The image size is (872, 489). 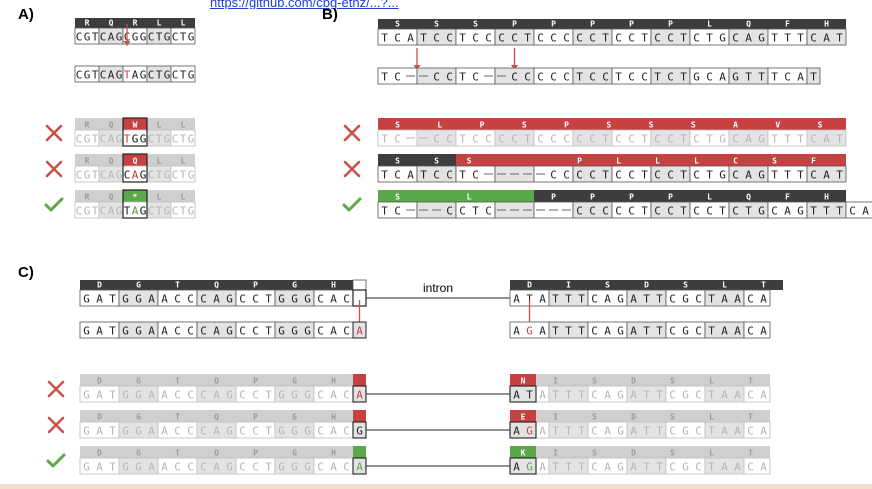 I want to click on amino-acid-label: D, so click(x=529, y=285).